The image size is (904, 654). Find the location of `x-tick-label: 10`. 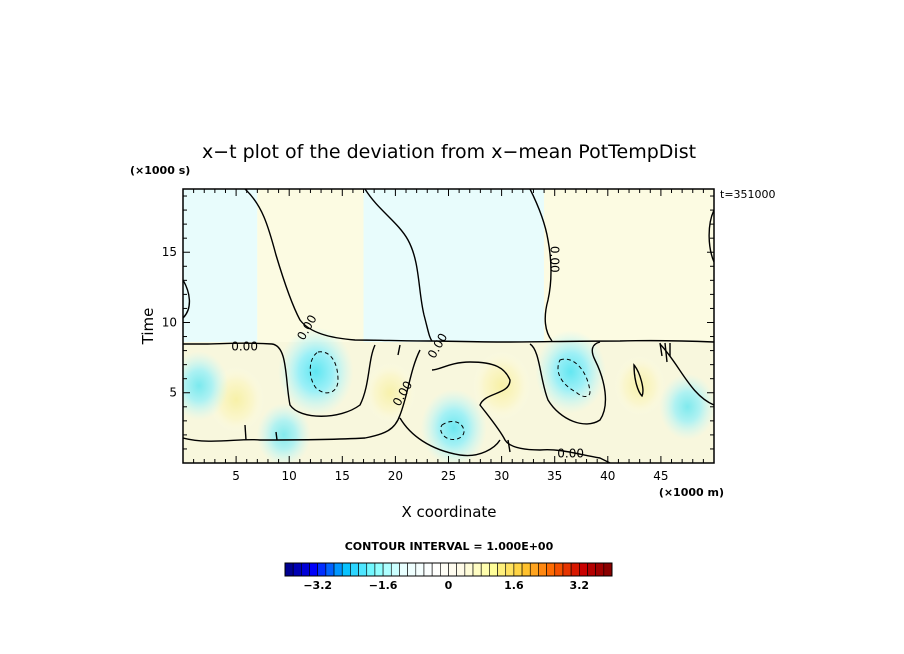

x-tick-label: 10 is located at coordinates (289, 476).